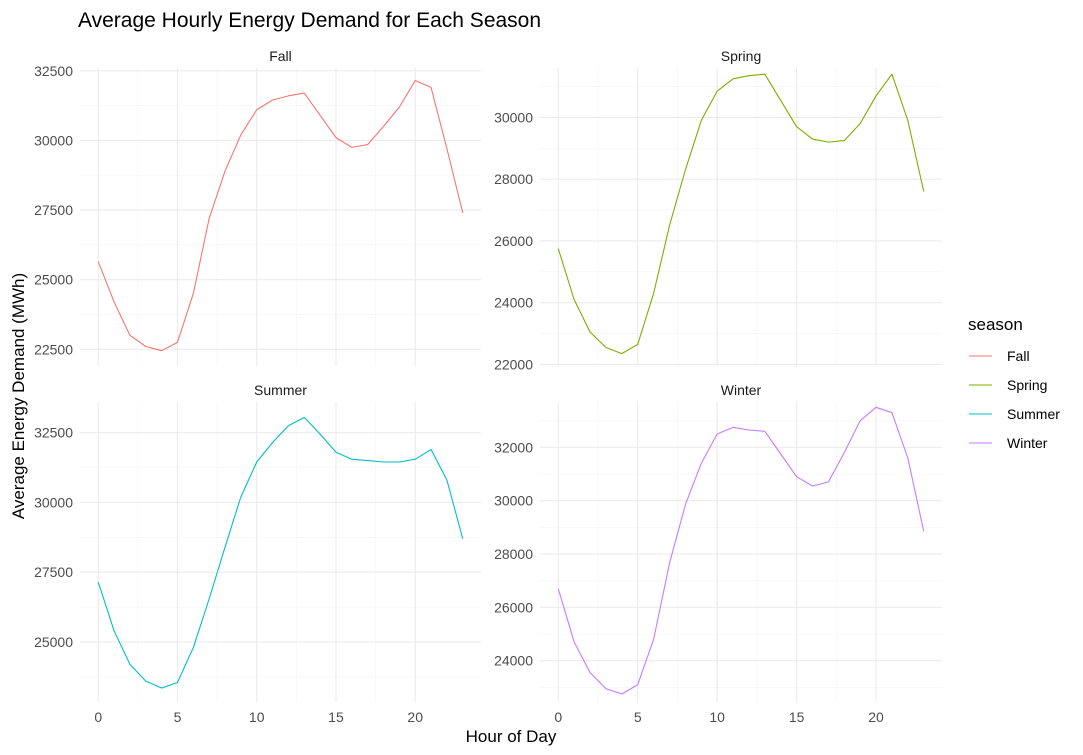 The height and width of the screenshot is (755, 1083). I want to click on legend-item-fall: Fall, so click(999, 356).